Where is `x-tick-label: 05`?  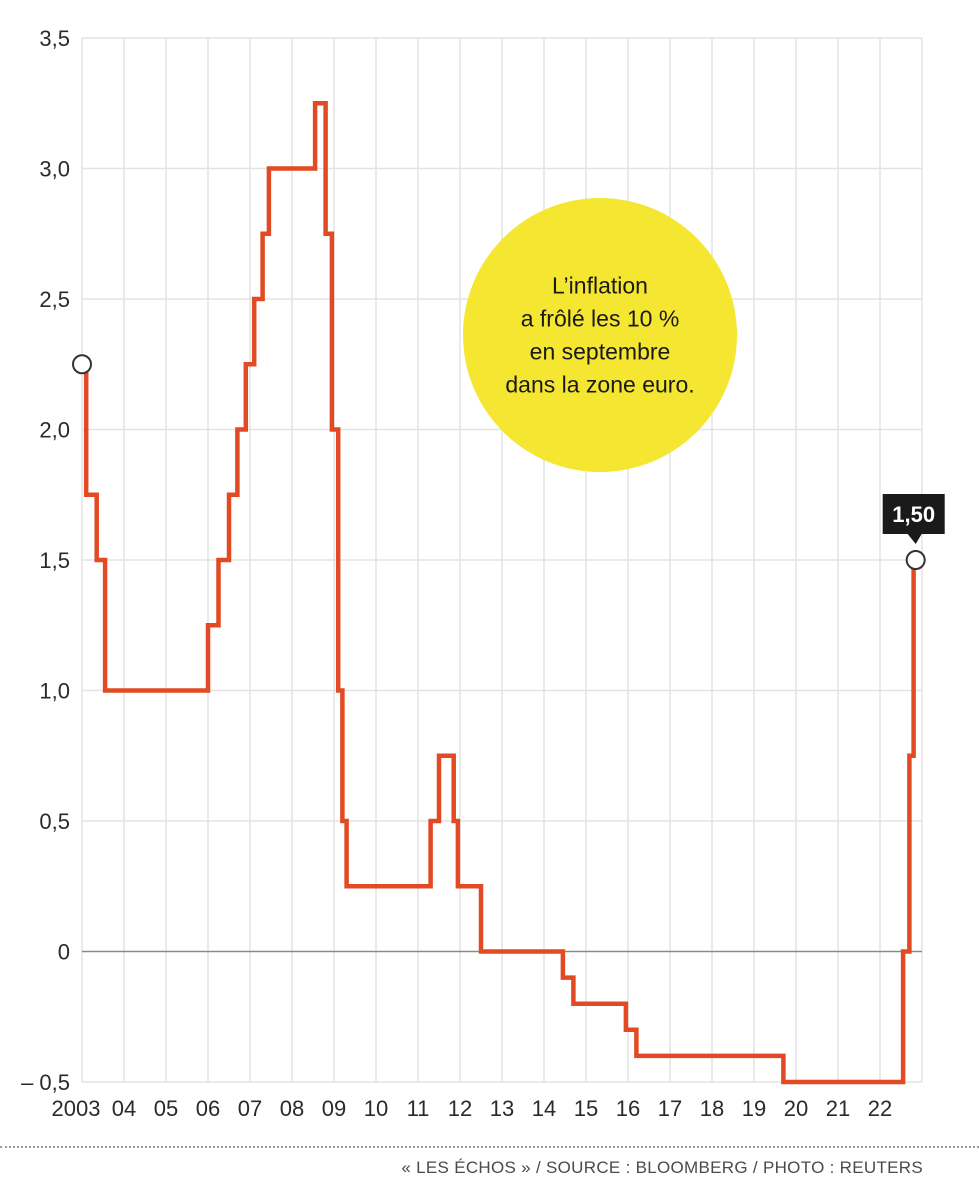 x-tick-label: 05 is located at coordinates (166, 1108).